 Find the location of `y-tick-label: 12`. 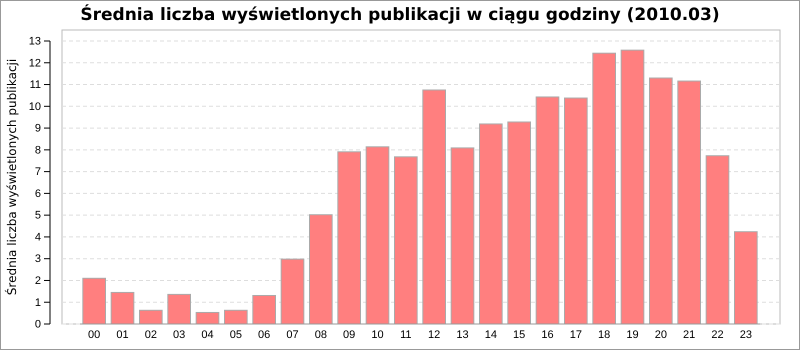

y-tick-label: 12 is located at coordinates (34, 63).